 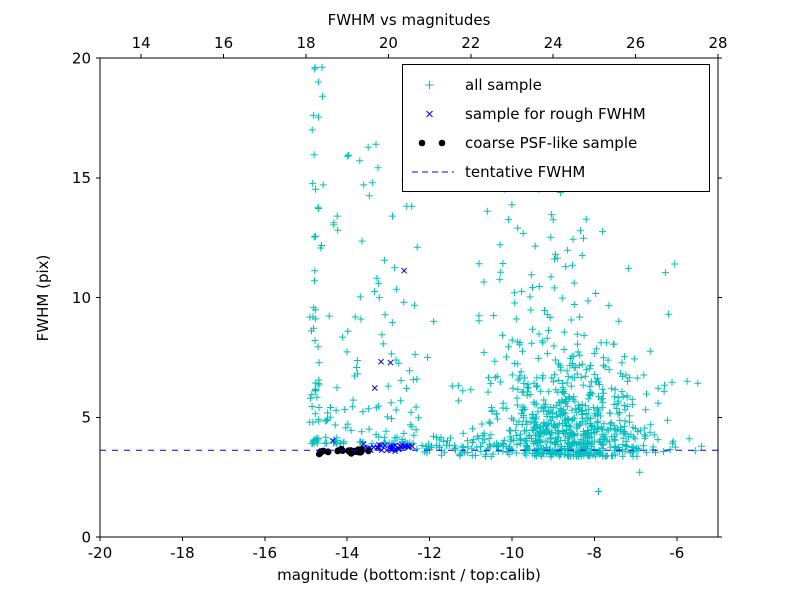 I want to click on y-axis-label: FWHM (pix), so click(x=43, y=298).